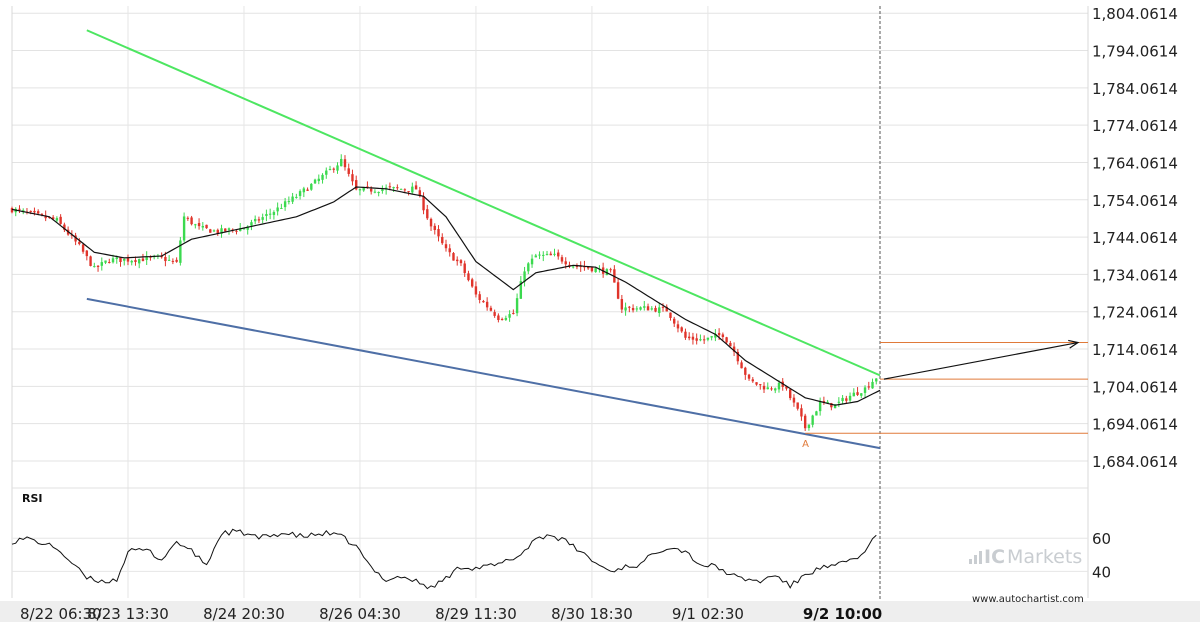  I want to click on rsi-tick-label: 40, so click(1101, 572).